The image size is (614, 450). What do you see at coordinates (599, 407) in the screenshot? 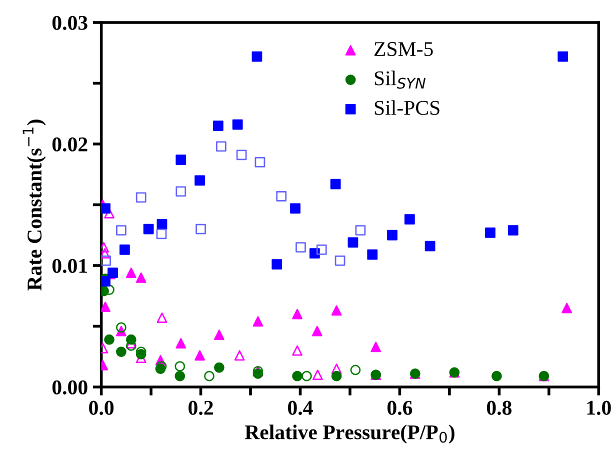
I see `x-tick-label: 1.0` at bounding box center [599, 407].